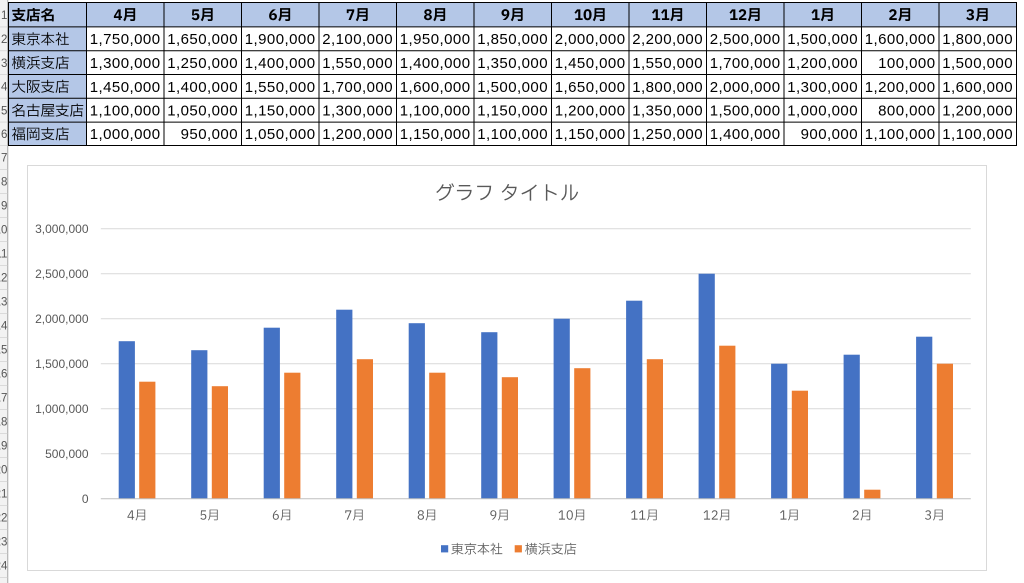 The height and width of the screenshot is (583, 1024). I want to click on svg-text: 2, so click(4, 40).